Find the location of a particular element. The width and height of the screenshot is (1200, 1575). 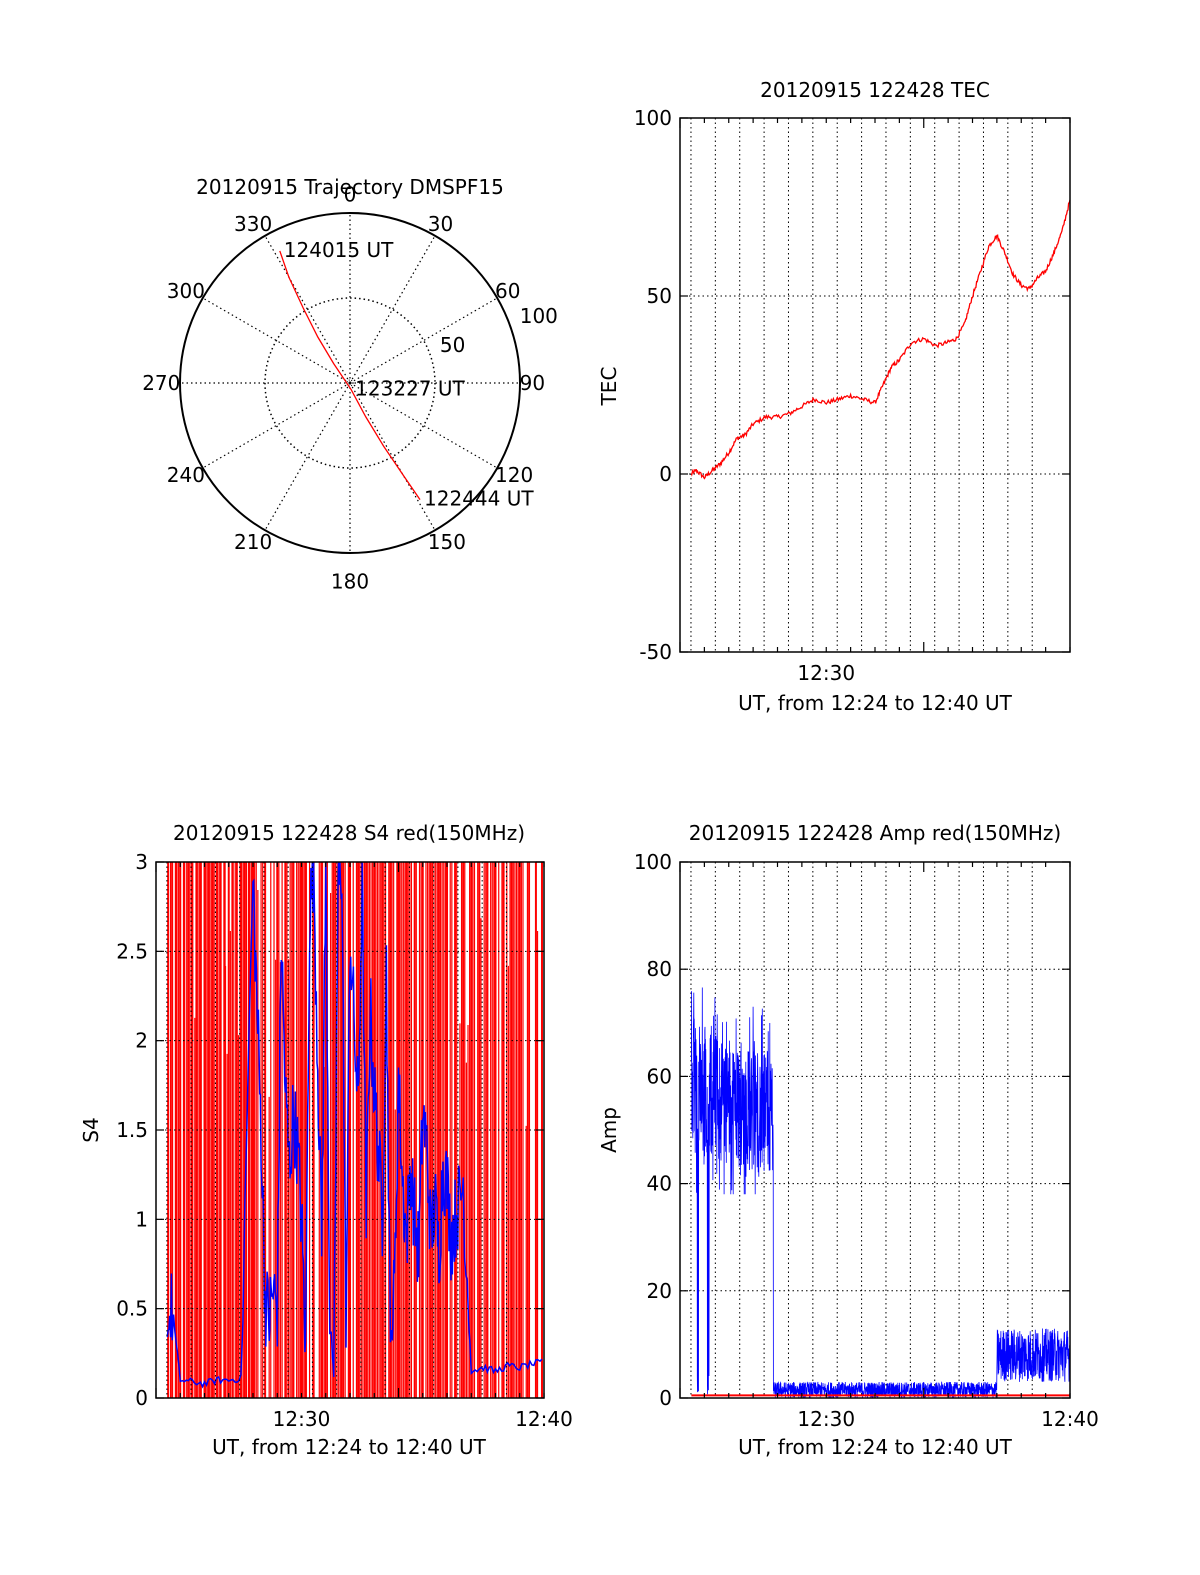

amp-ytick-label: 20 is located at coordinates (659, 1291).